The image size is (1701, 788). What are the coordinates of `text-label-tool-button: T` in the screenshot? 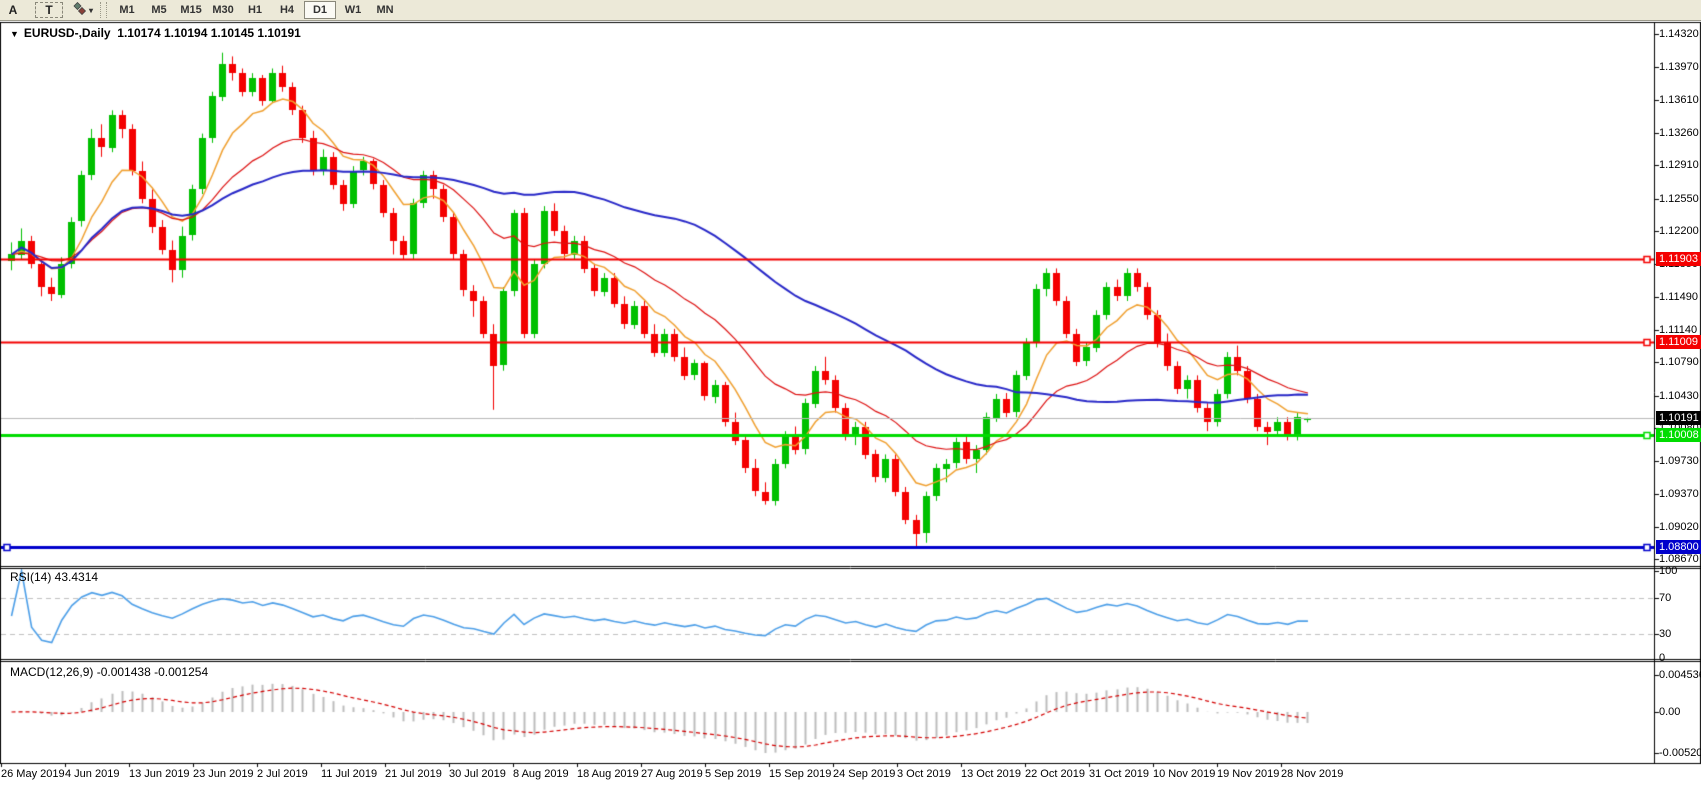 It's located at (49, 10).